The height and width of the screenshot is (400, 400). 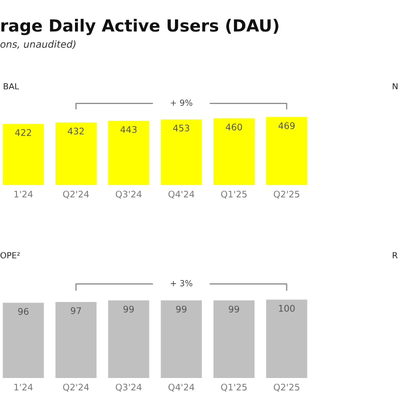 I want to click on text: + 3%, so click(x=181, y=283).